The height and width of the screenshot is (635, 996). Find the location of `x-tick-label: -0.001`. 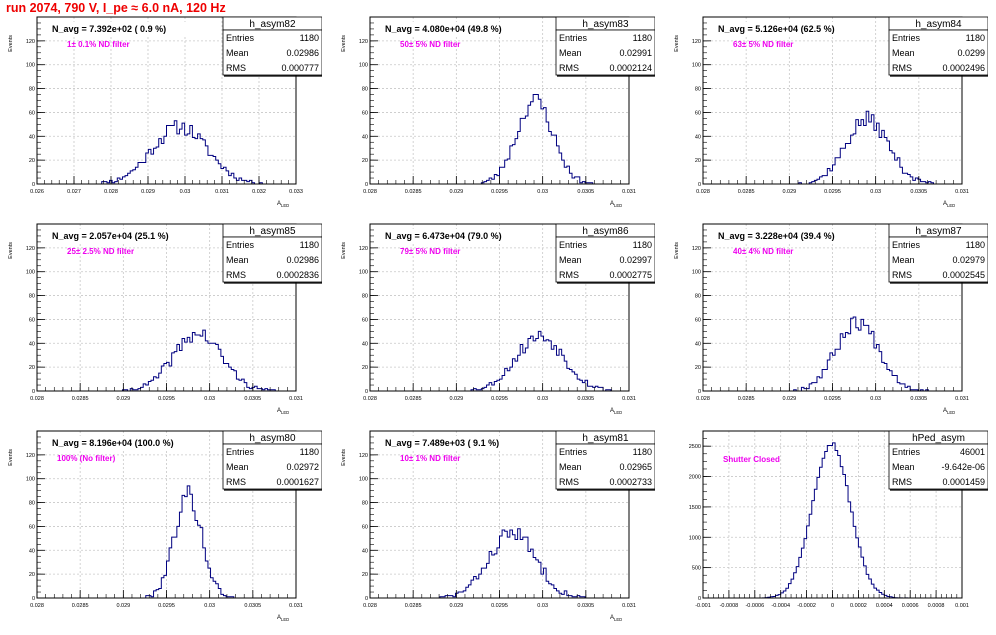

x-tick-label: -0.001 is located at coordinates (703, 606).